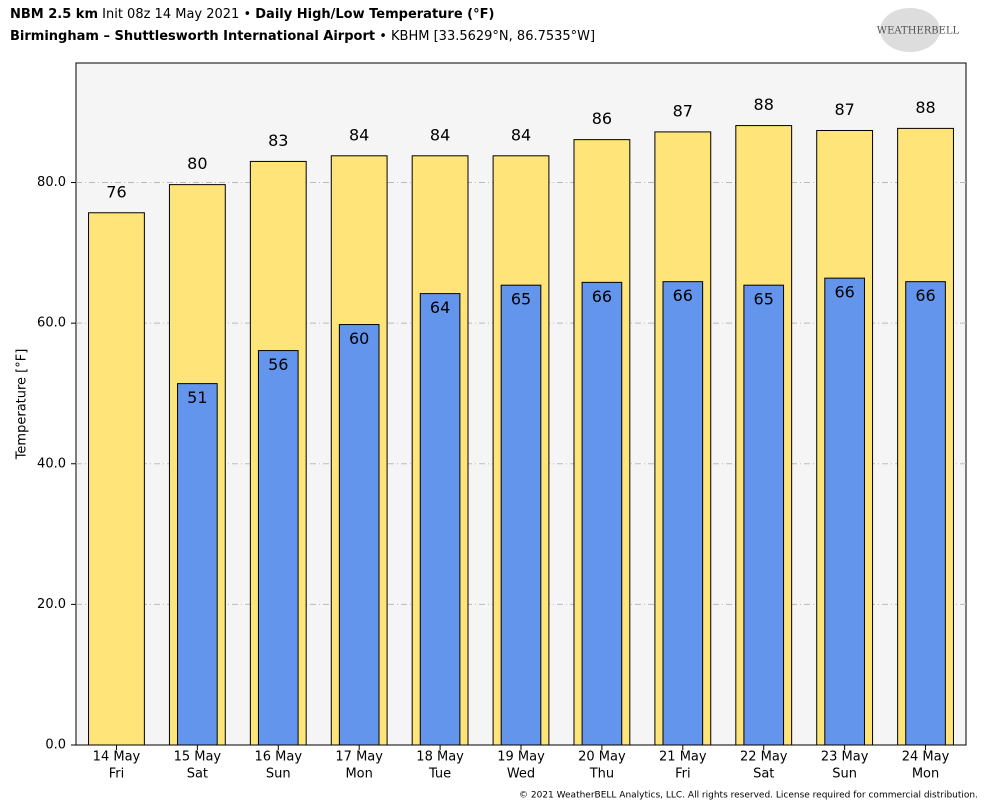 This screenshot has width=984, height=808. What do you see at coordinates (487, 36) in the screenshot?
I see `subtitle-part: • KBHM [33.5629°N, 86.7535°W]` at bounding box center [487, 36].